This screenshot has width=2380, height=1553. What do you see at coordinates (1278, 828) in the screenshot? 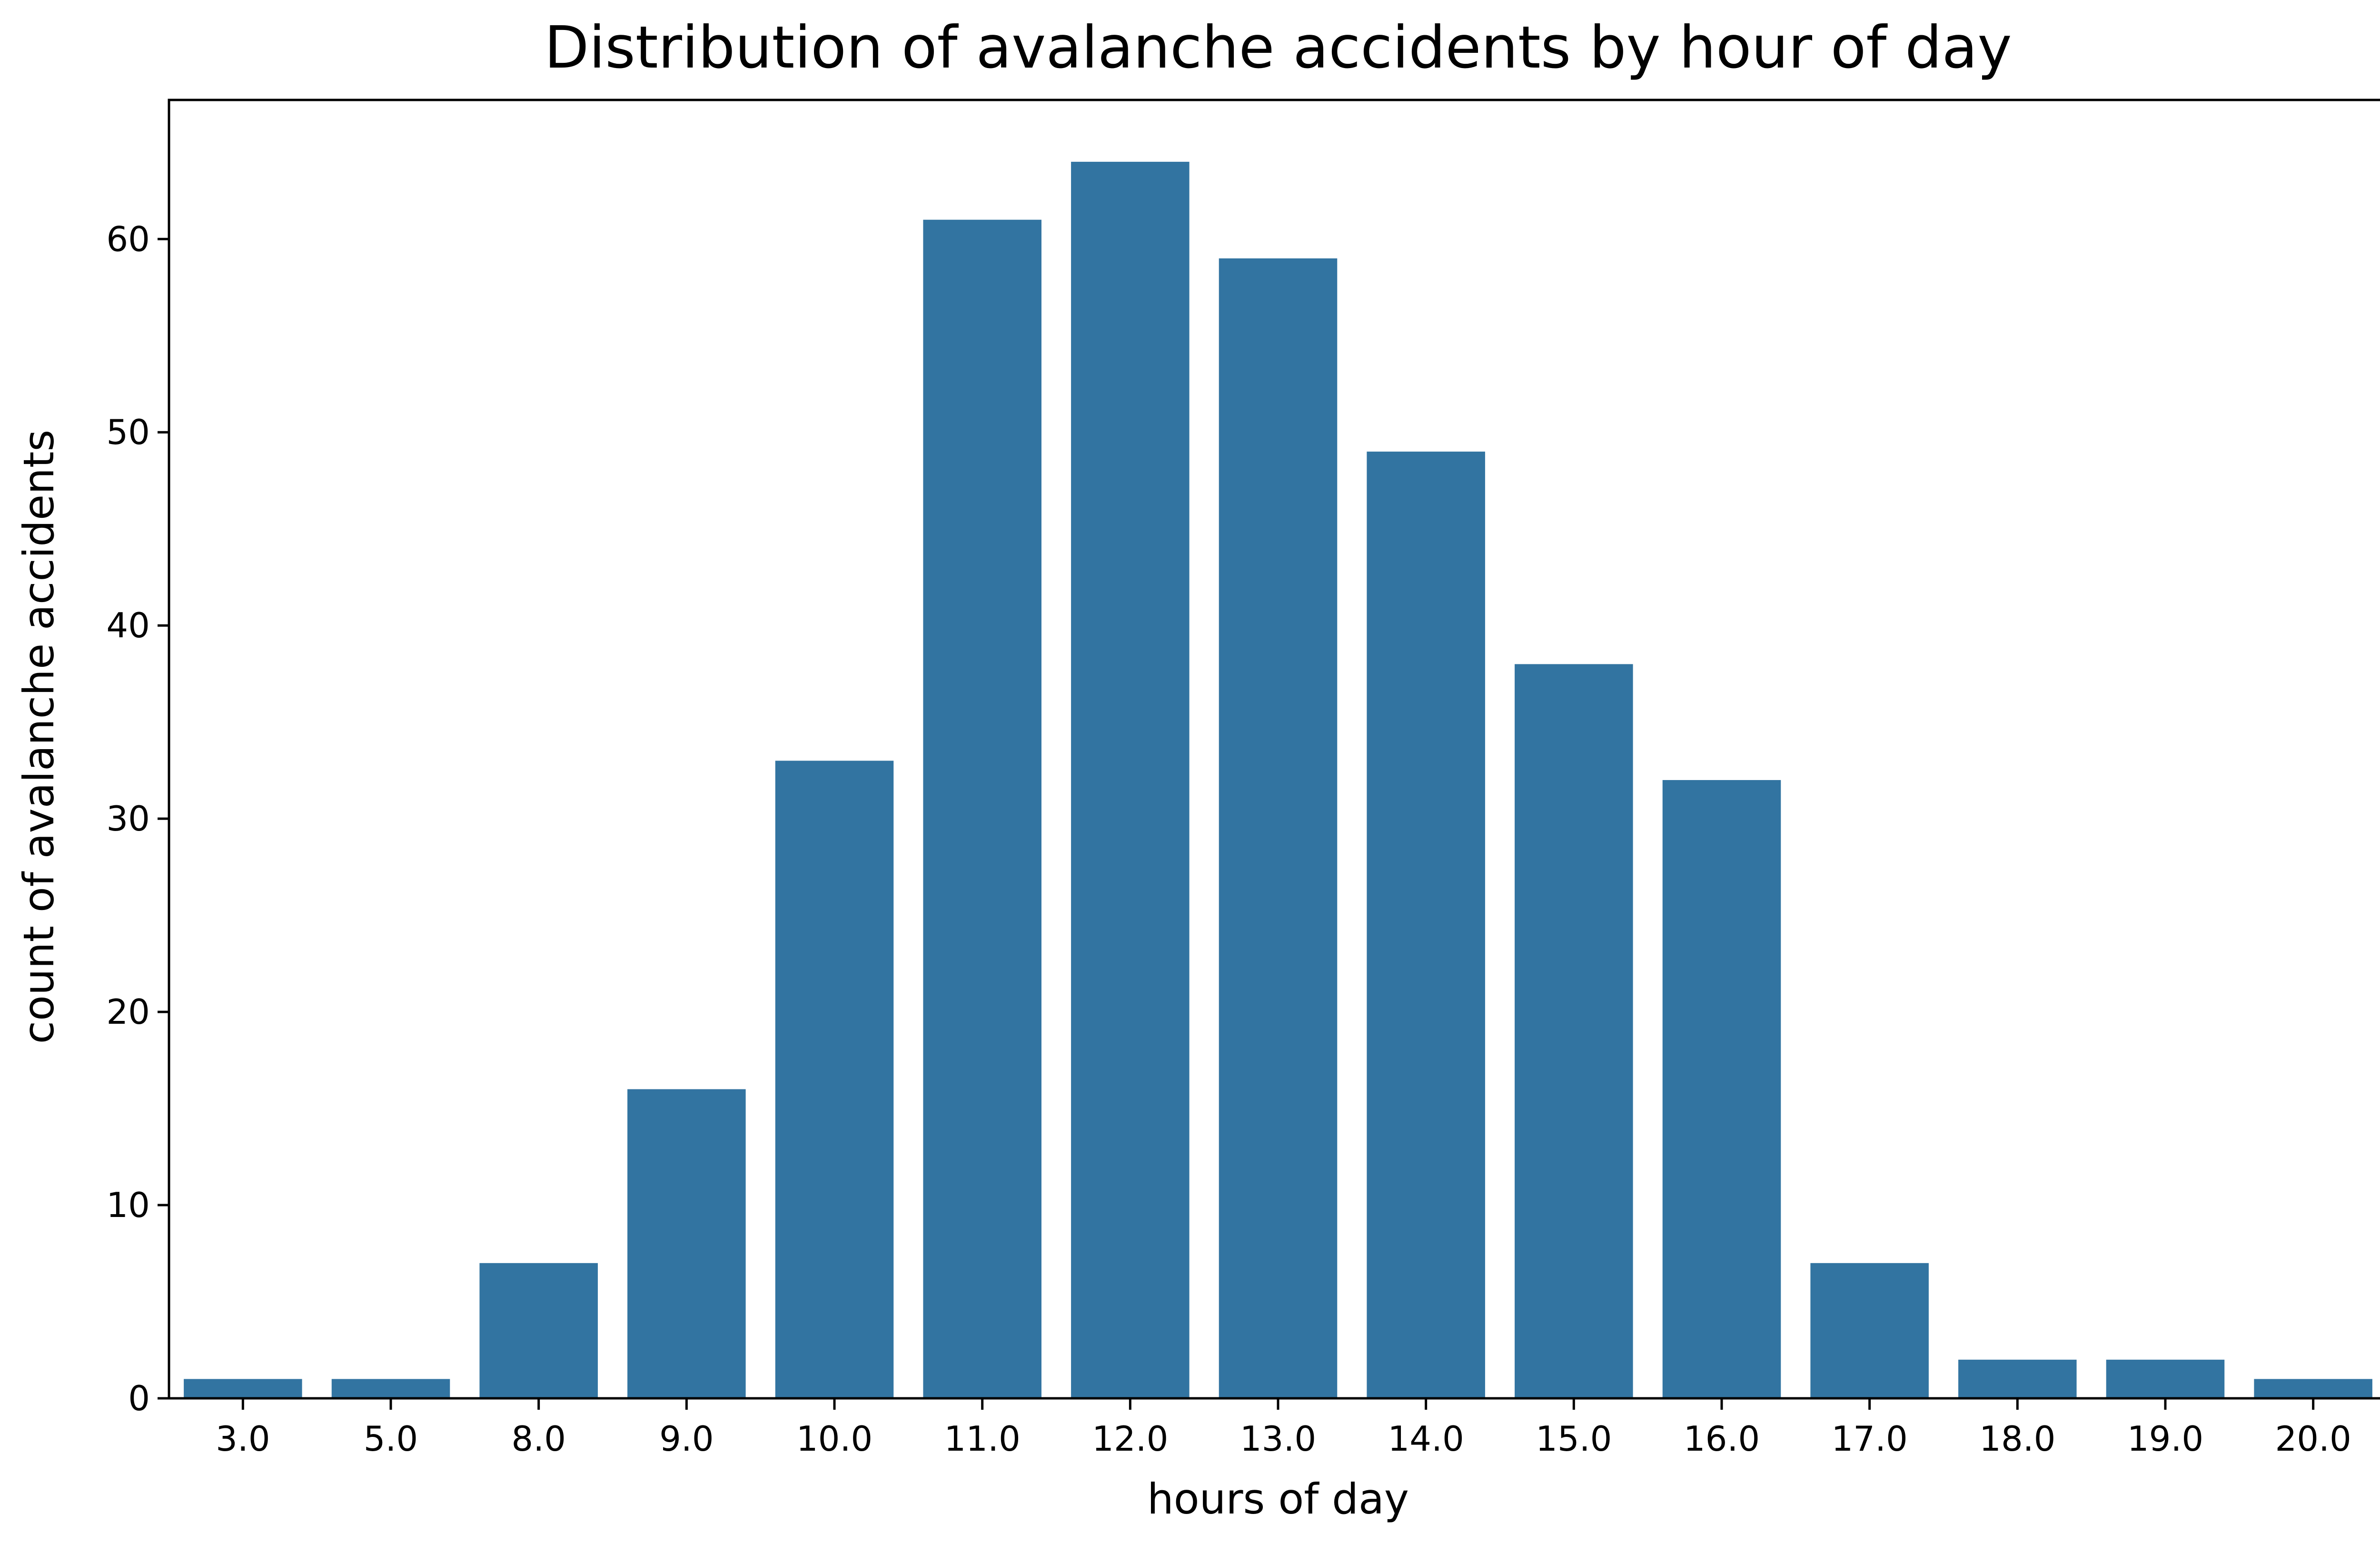
I see `bar-13.0` at bounding box center [1278, 828].